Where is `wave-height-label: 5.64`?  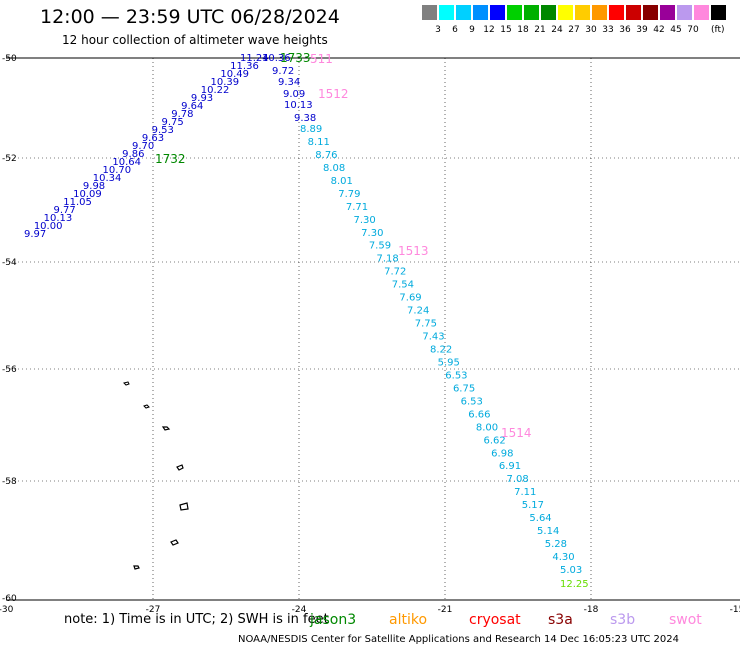
wave-height-label: 5.64 is located at coordinates (540, 518).